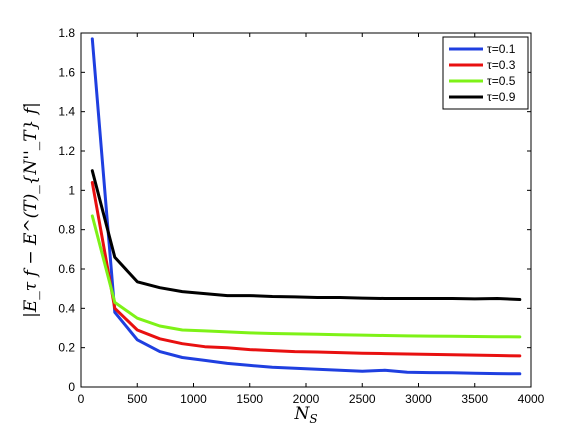  What do you see at coordinates (66, 151) in the screenshot?
I see `y-tick-label: 1.2` at bounding box center [66, 151].